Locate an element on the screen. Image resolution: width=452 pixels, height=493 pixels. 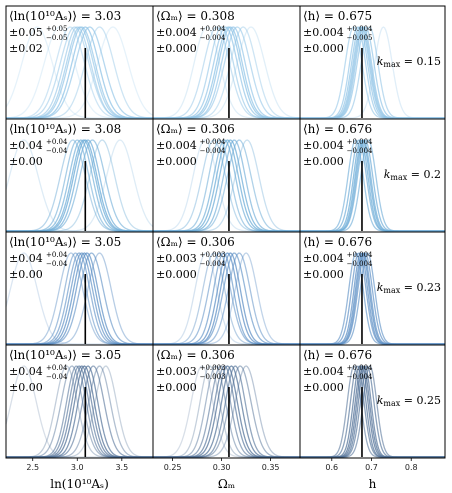
kmax-label: kmax = 0.23 is located at coordinates (409, 288).